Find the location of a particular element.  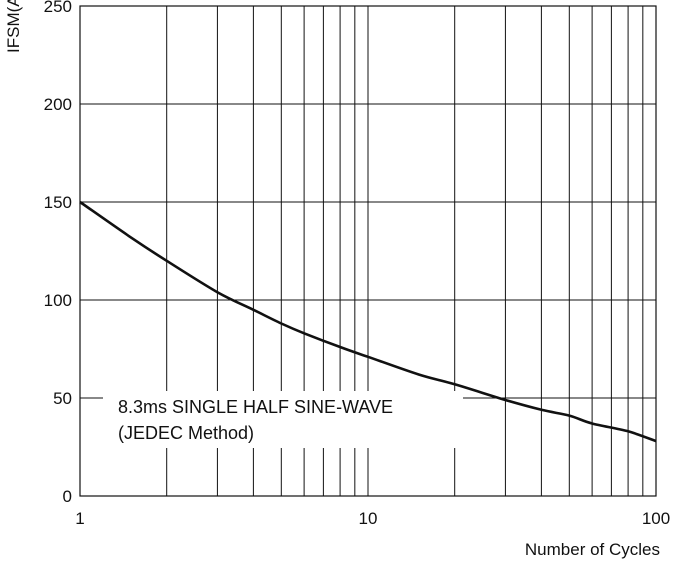

y-tick-label: 50 is located at coordinates (62, 398).